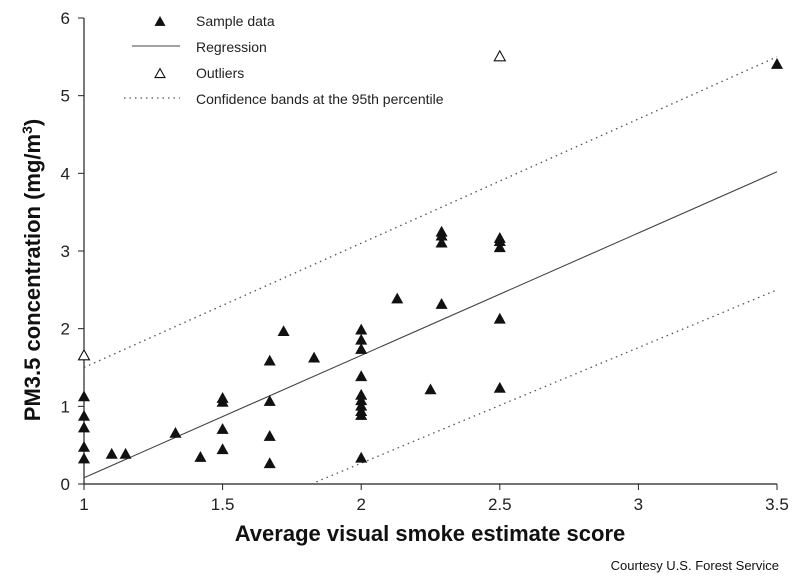 Image resolution: width=793 pixels, height=581 pixels. What do you see at coordinates (777, 504) in the screenshot?
I see `x-tick-label: 3.5` at bounding box center [777, 504].